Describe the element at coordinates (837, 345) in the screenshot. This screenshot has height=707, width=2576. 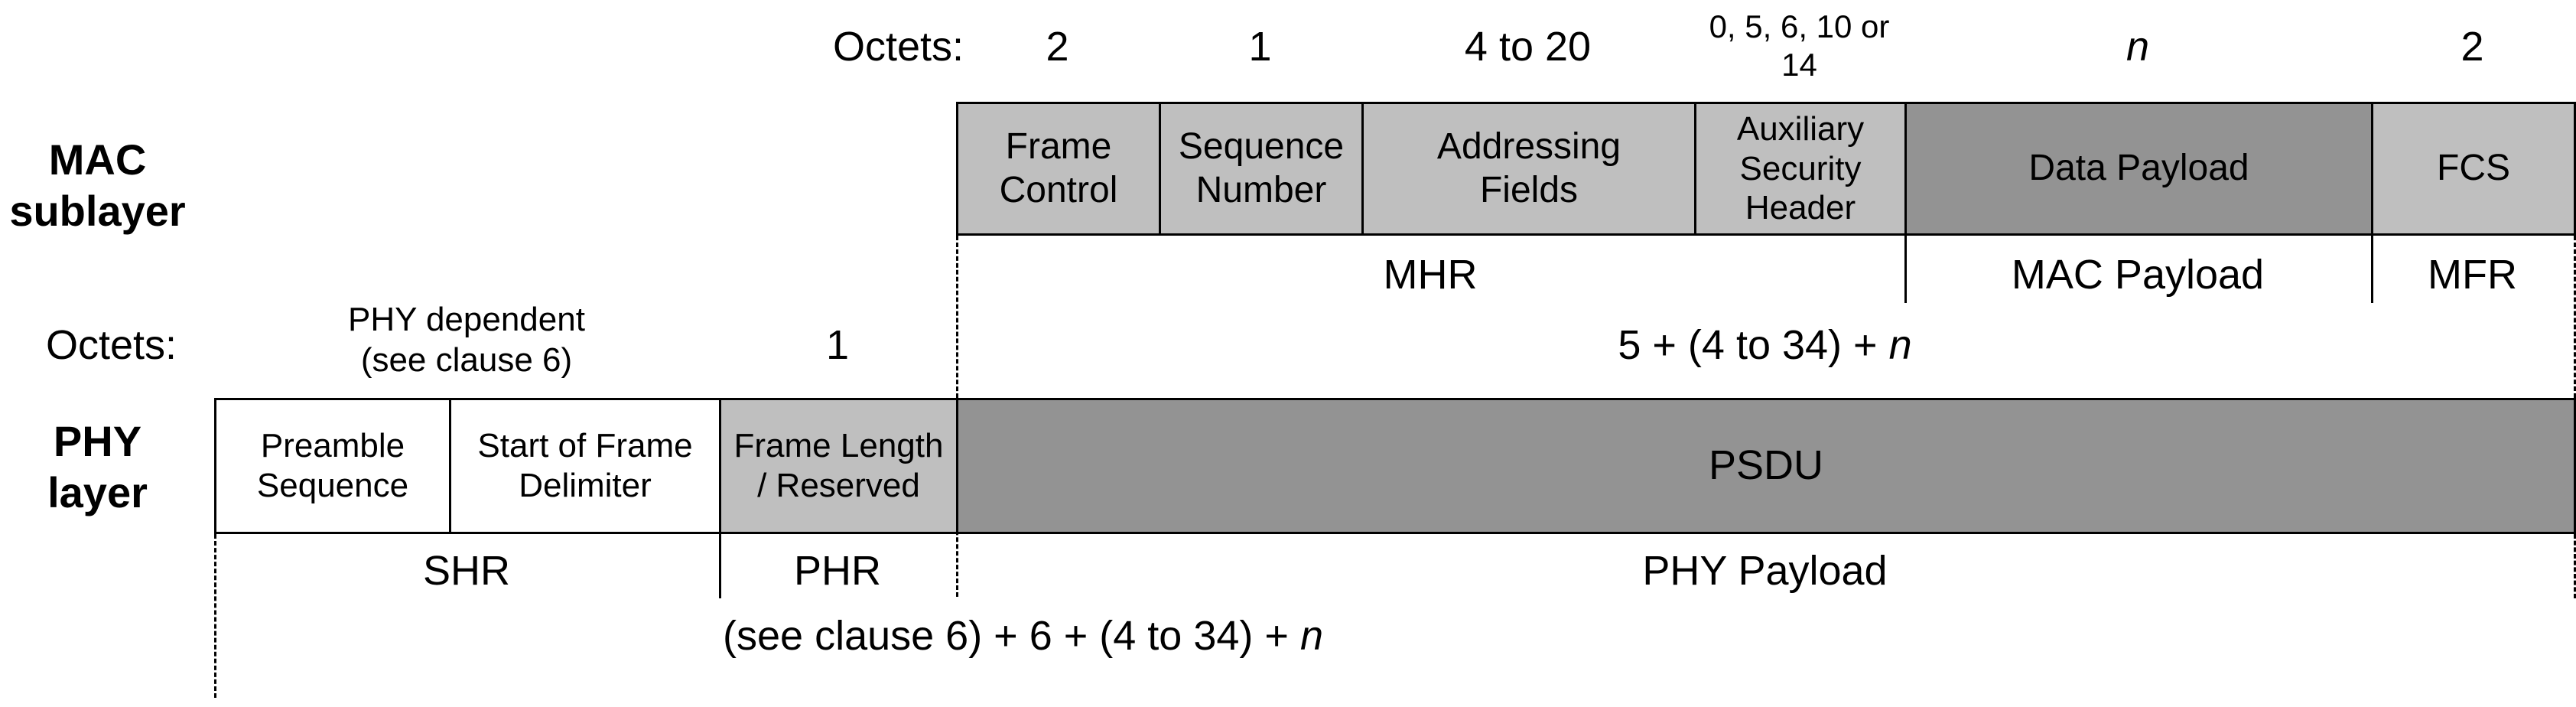
I see `phy-octets-phr: 1` at that location.